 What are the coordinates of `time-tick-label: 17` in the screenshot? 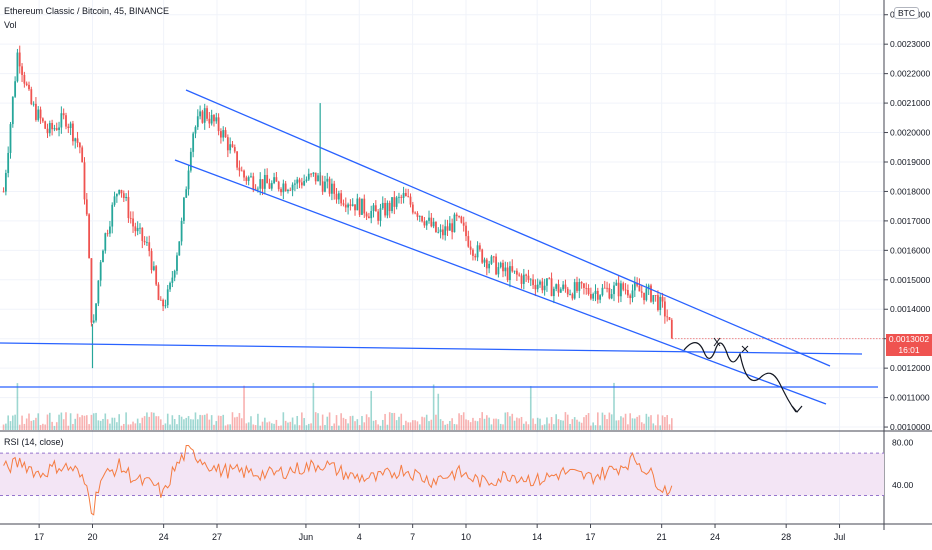 It's located at (39, 537).